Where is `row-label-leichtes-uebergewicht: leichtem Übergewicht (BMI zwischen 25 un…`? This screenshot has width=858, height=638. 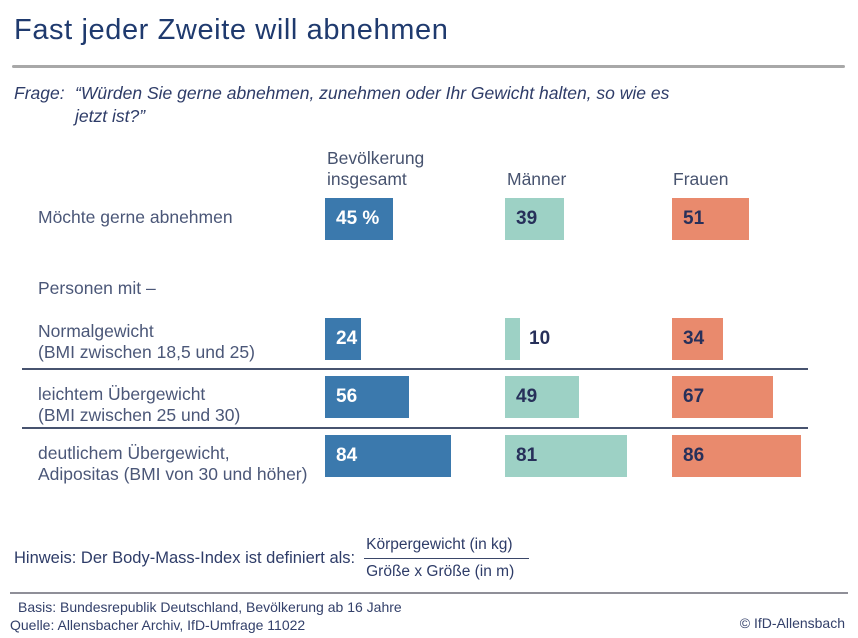
row-label-leichtes-uebergewicht: leichtem Übergewicht (BMI zwischen 25 un… is located at coordinates (139, 404).